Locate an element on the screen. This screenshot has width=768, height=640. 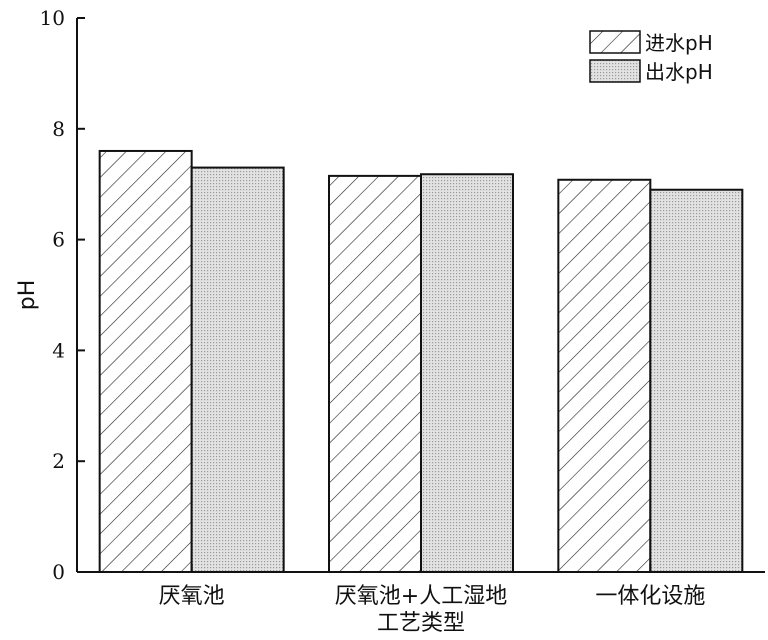
legend: 进水pH 出水pH is located at coordinates (651, 57).